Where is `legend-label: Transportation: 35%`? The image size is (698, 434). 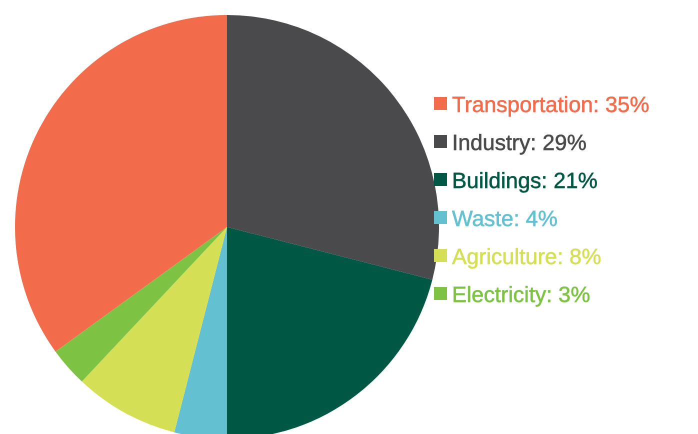
legend-label: Transportation: 35% is located at coordinates (551, 104).